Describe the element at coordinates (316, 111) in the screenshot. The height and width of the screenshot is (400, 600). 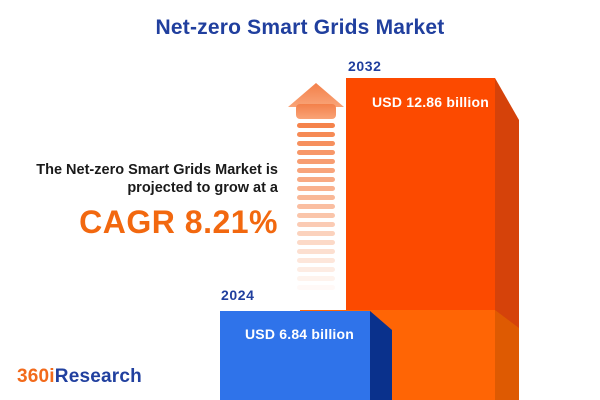
I see `arrow-neck` at that location.